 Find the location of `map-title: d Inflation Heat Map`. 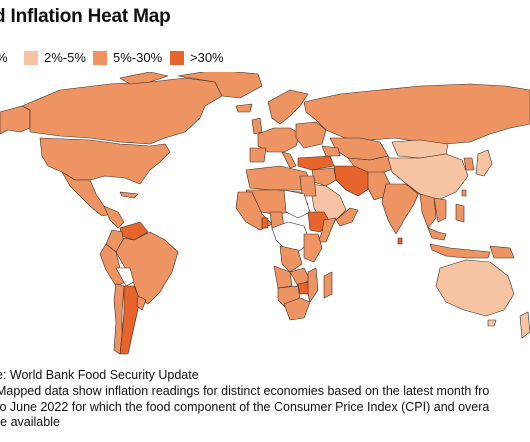

map-title: d Inflation Heat Map is located at coordinates (85, 16).